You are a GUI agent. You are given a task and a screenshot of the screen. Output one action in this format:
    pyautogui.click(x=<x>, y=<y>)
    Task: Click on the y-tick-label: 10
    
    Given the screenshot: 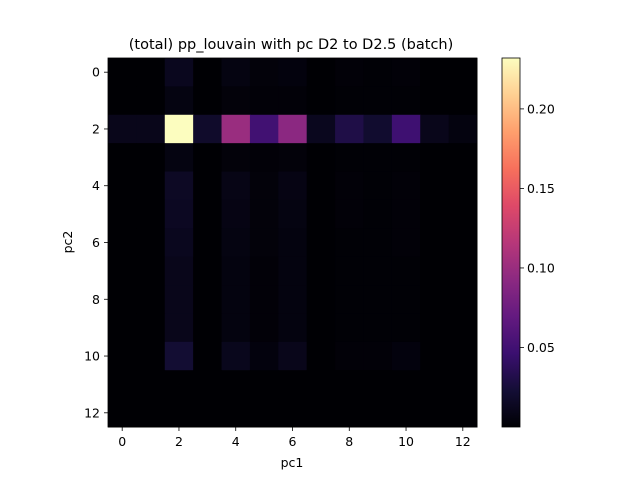 What is the action you would take?
    pyautogui.click(x=92, y=356)
    